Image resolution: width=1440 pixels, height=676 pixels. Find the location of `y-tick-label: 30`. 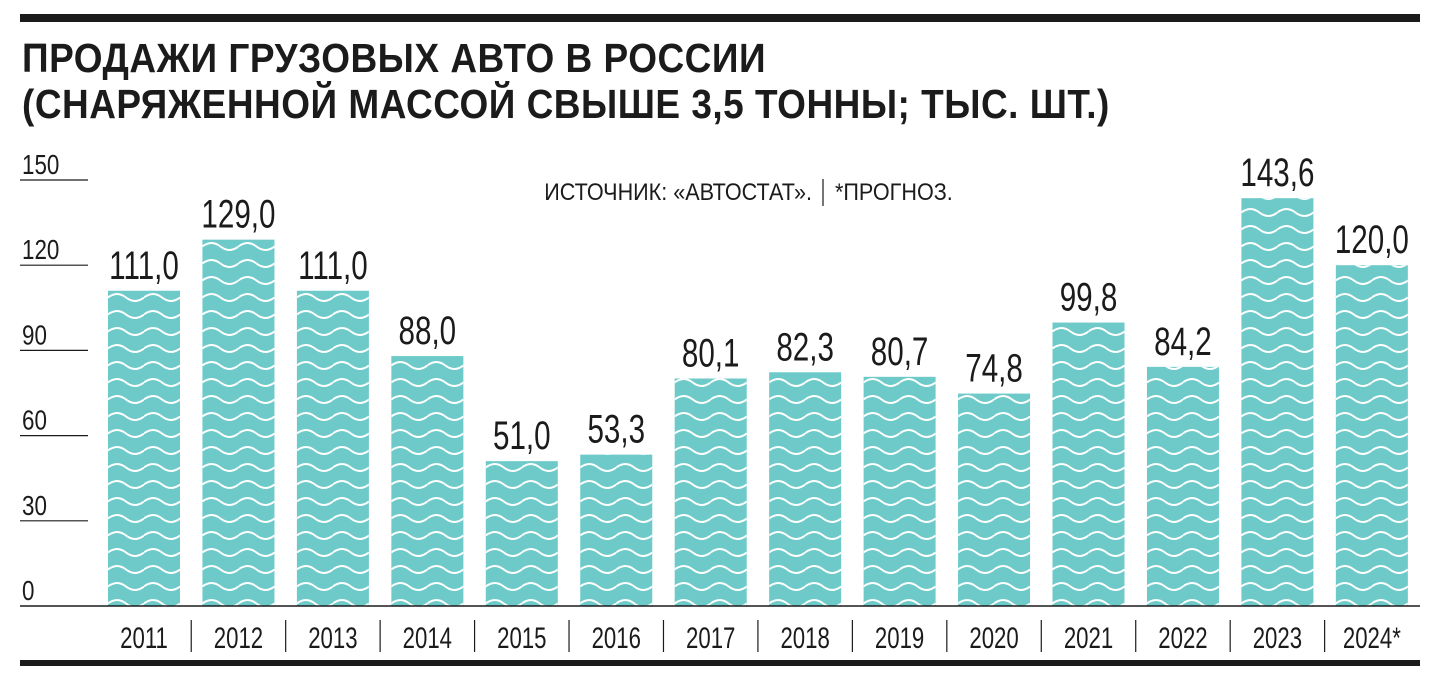

y-tick-label: 30 is located at coordinates (34, 506).